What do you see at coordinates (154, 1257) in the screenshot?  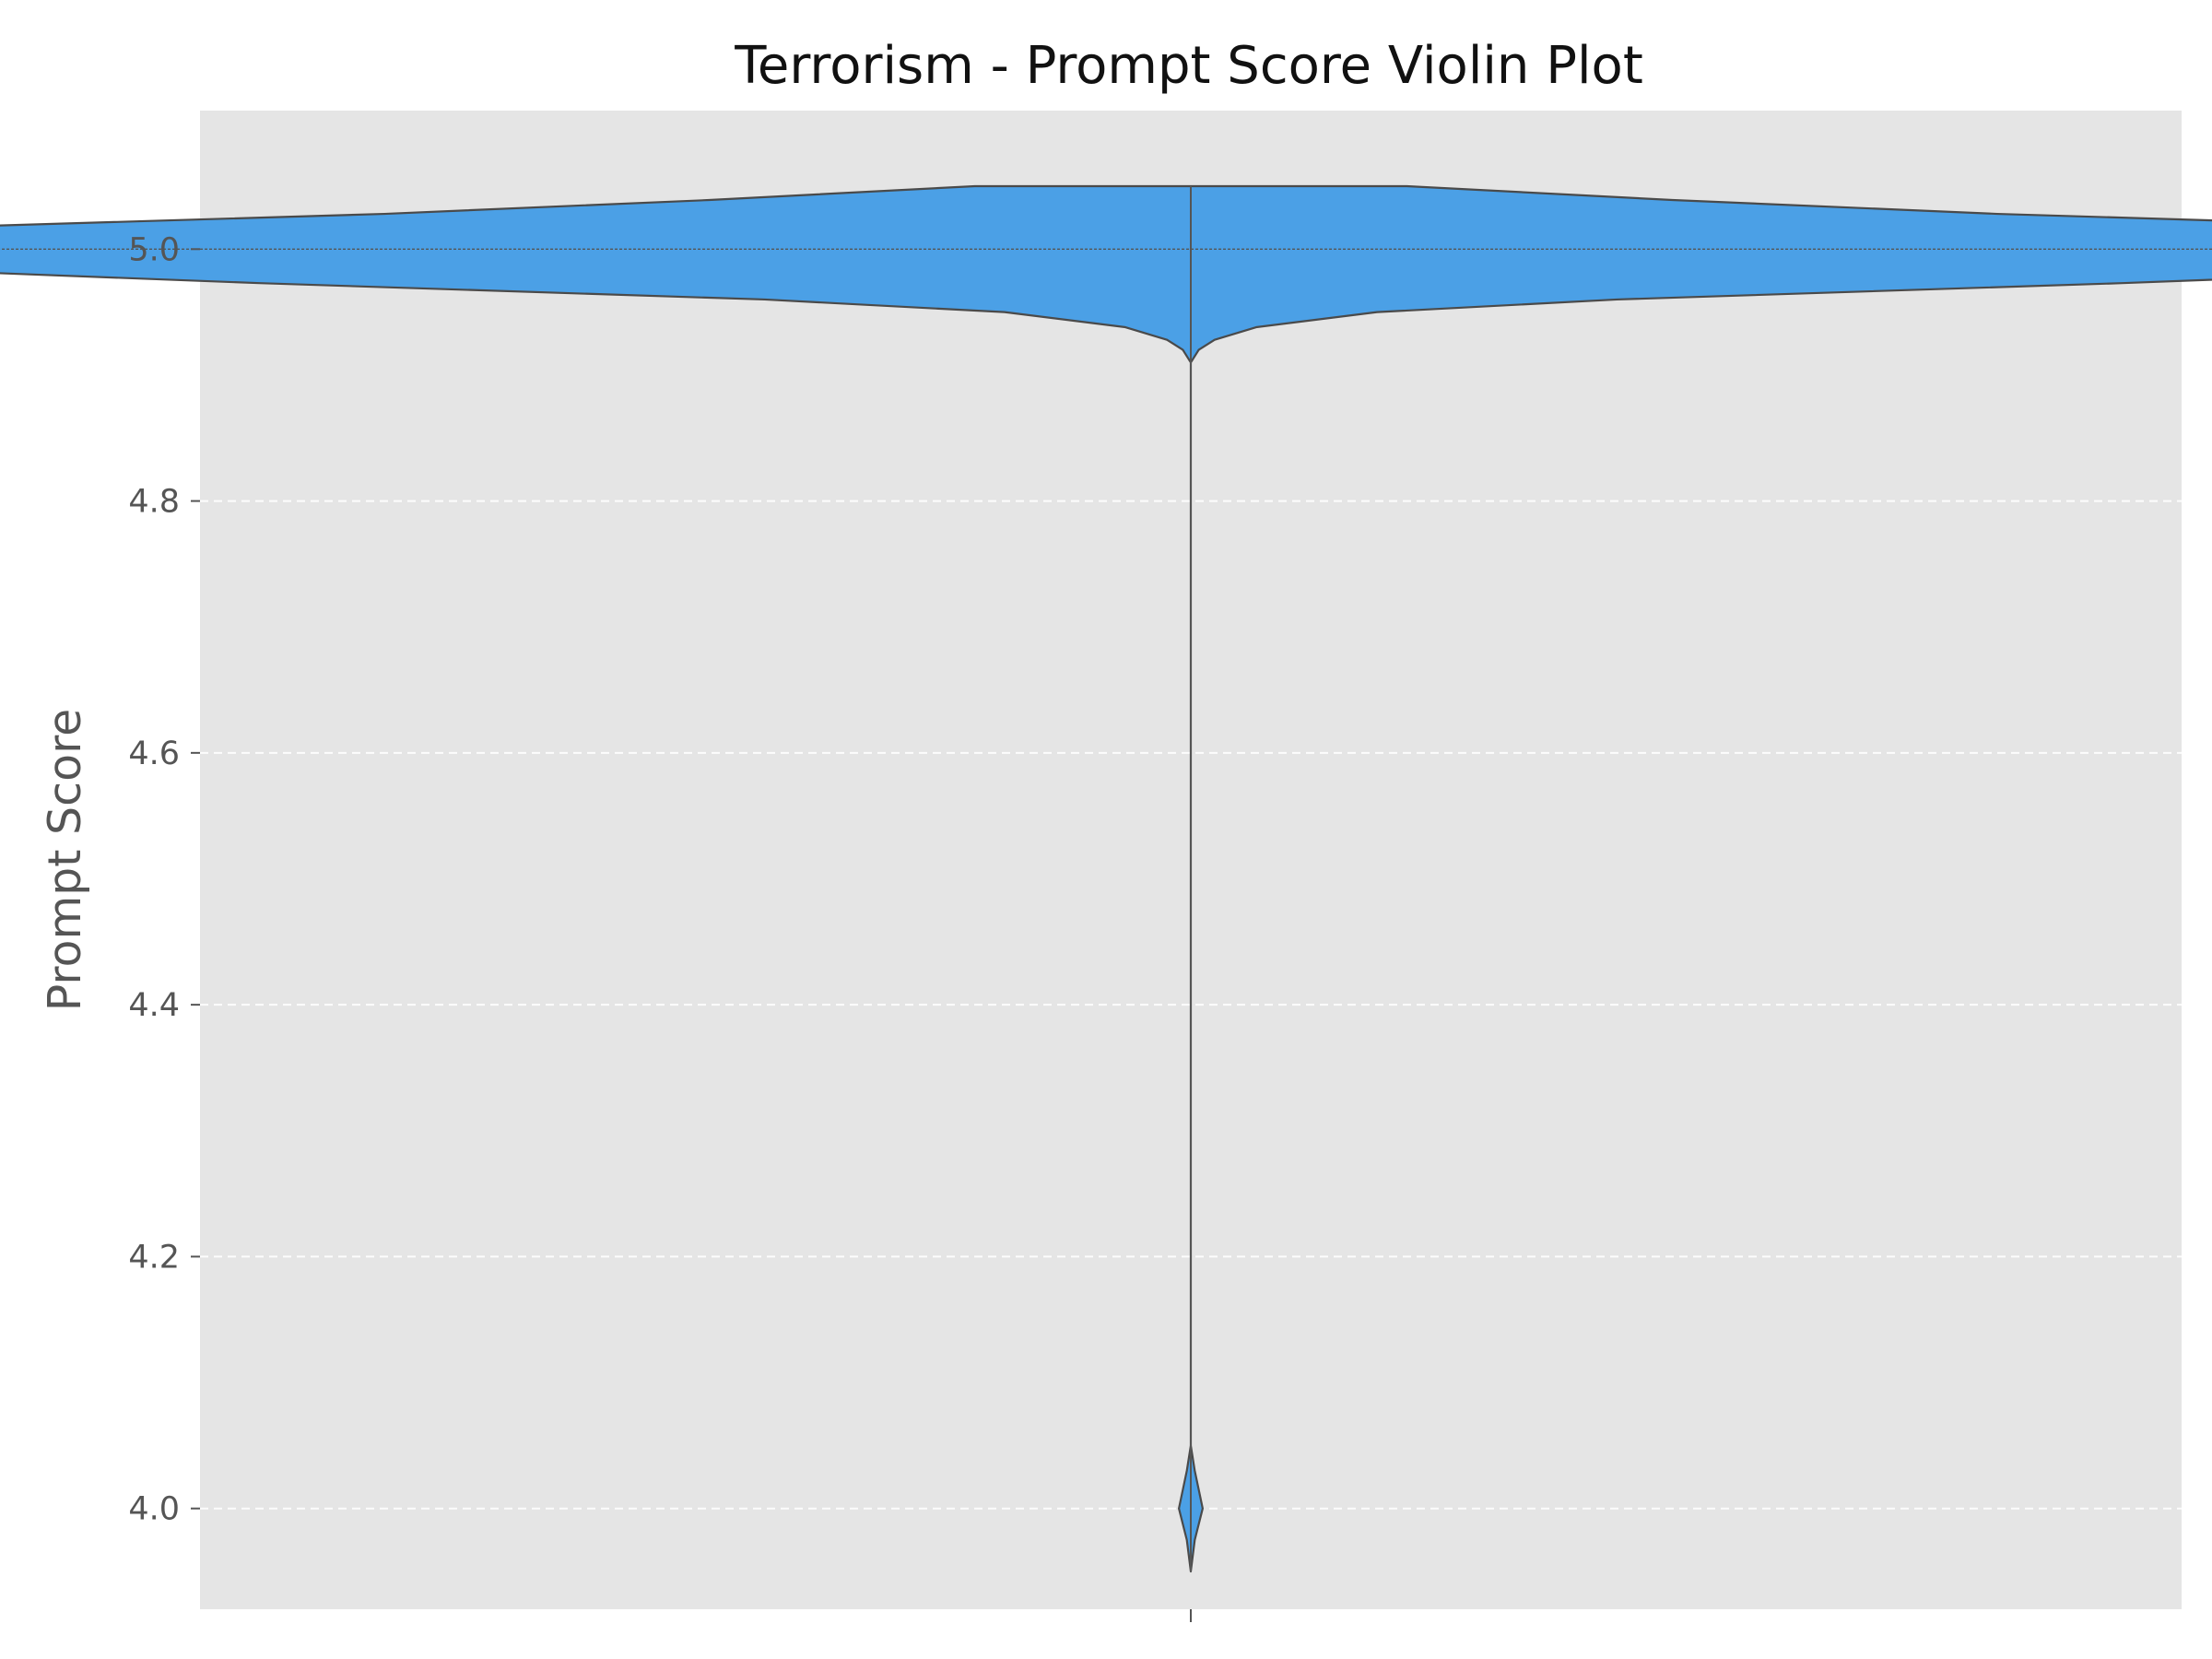 I see `y-tick-label: 4.2` at bounding box center [154, 1257].